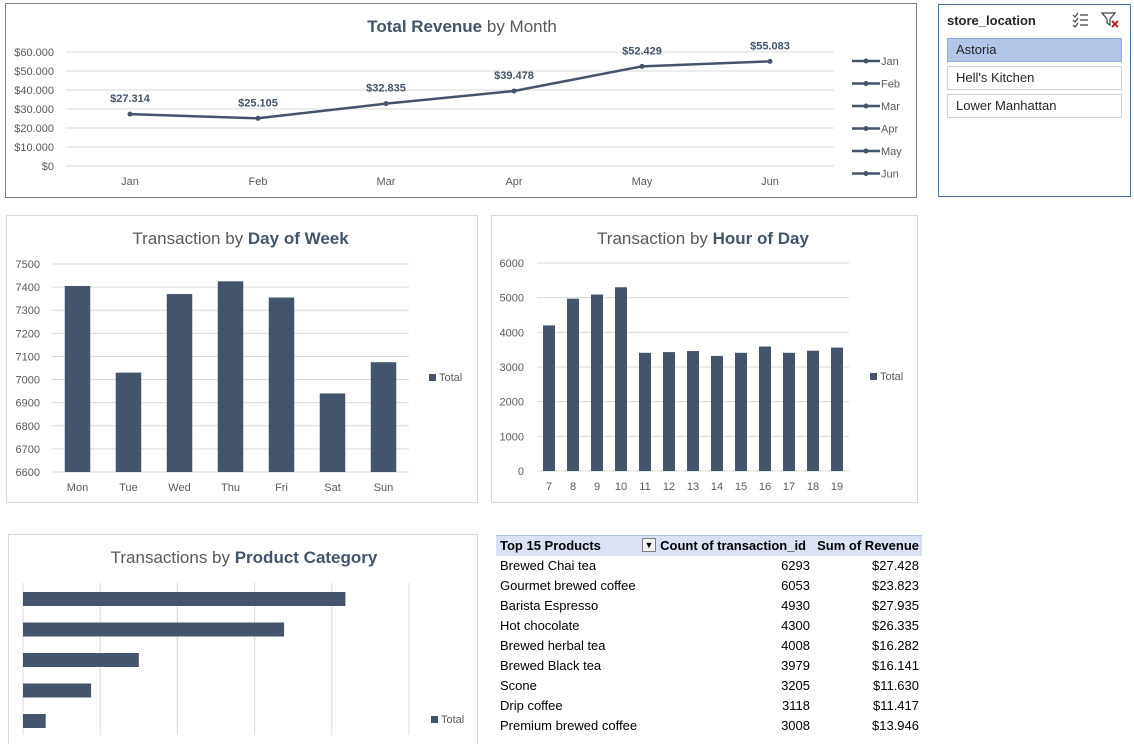 The width and height of the screenshot is (1134, 744). Describe the element at coordinates (868, 545) in the screenshot. I see `pivot-header-revenue: Sum of Revenue` at that location.